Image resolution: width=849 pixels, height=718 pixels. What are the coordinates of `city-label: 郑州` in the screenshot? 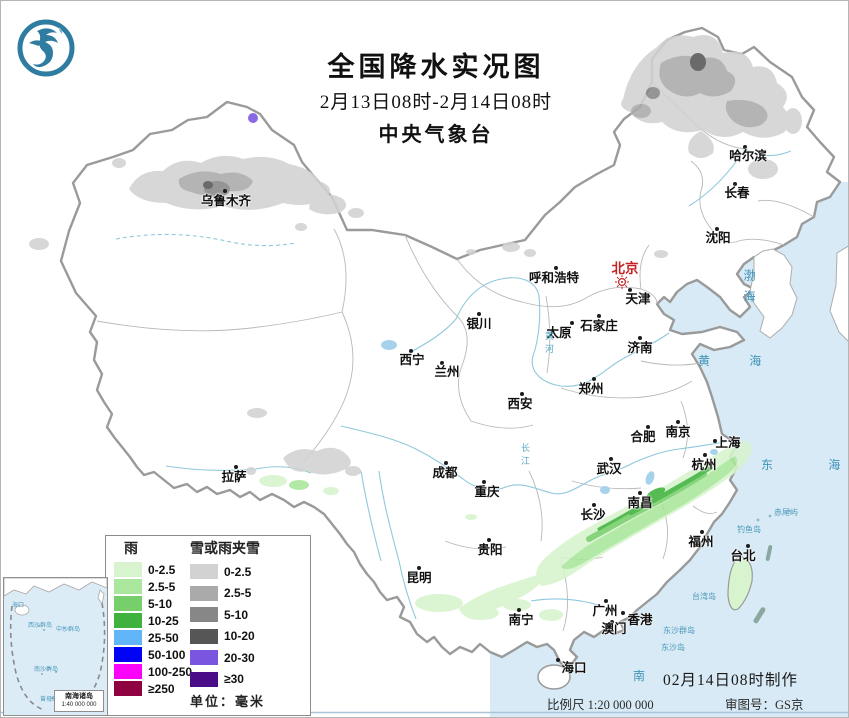 It's located at (591, 389).